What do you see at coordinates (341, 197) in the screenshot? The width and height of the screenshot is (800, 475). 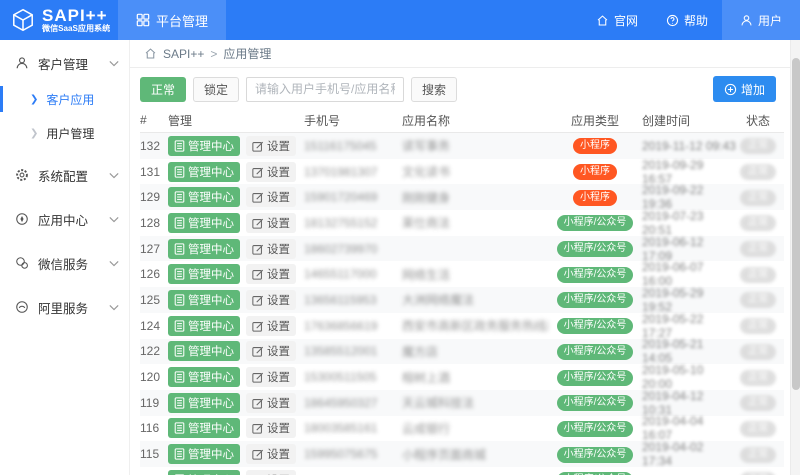 I see `phone-number: 15901720469` at bounding box center [341, 197].